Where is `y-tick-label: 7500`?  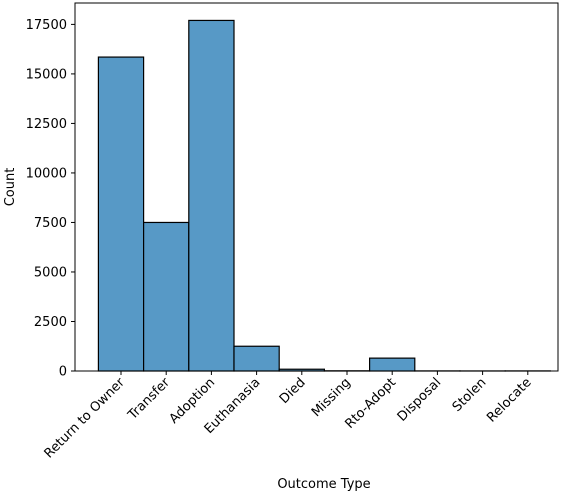
y-tick-label: 7500 is located at coordinates (50, 223).